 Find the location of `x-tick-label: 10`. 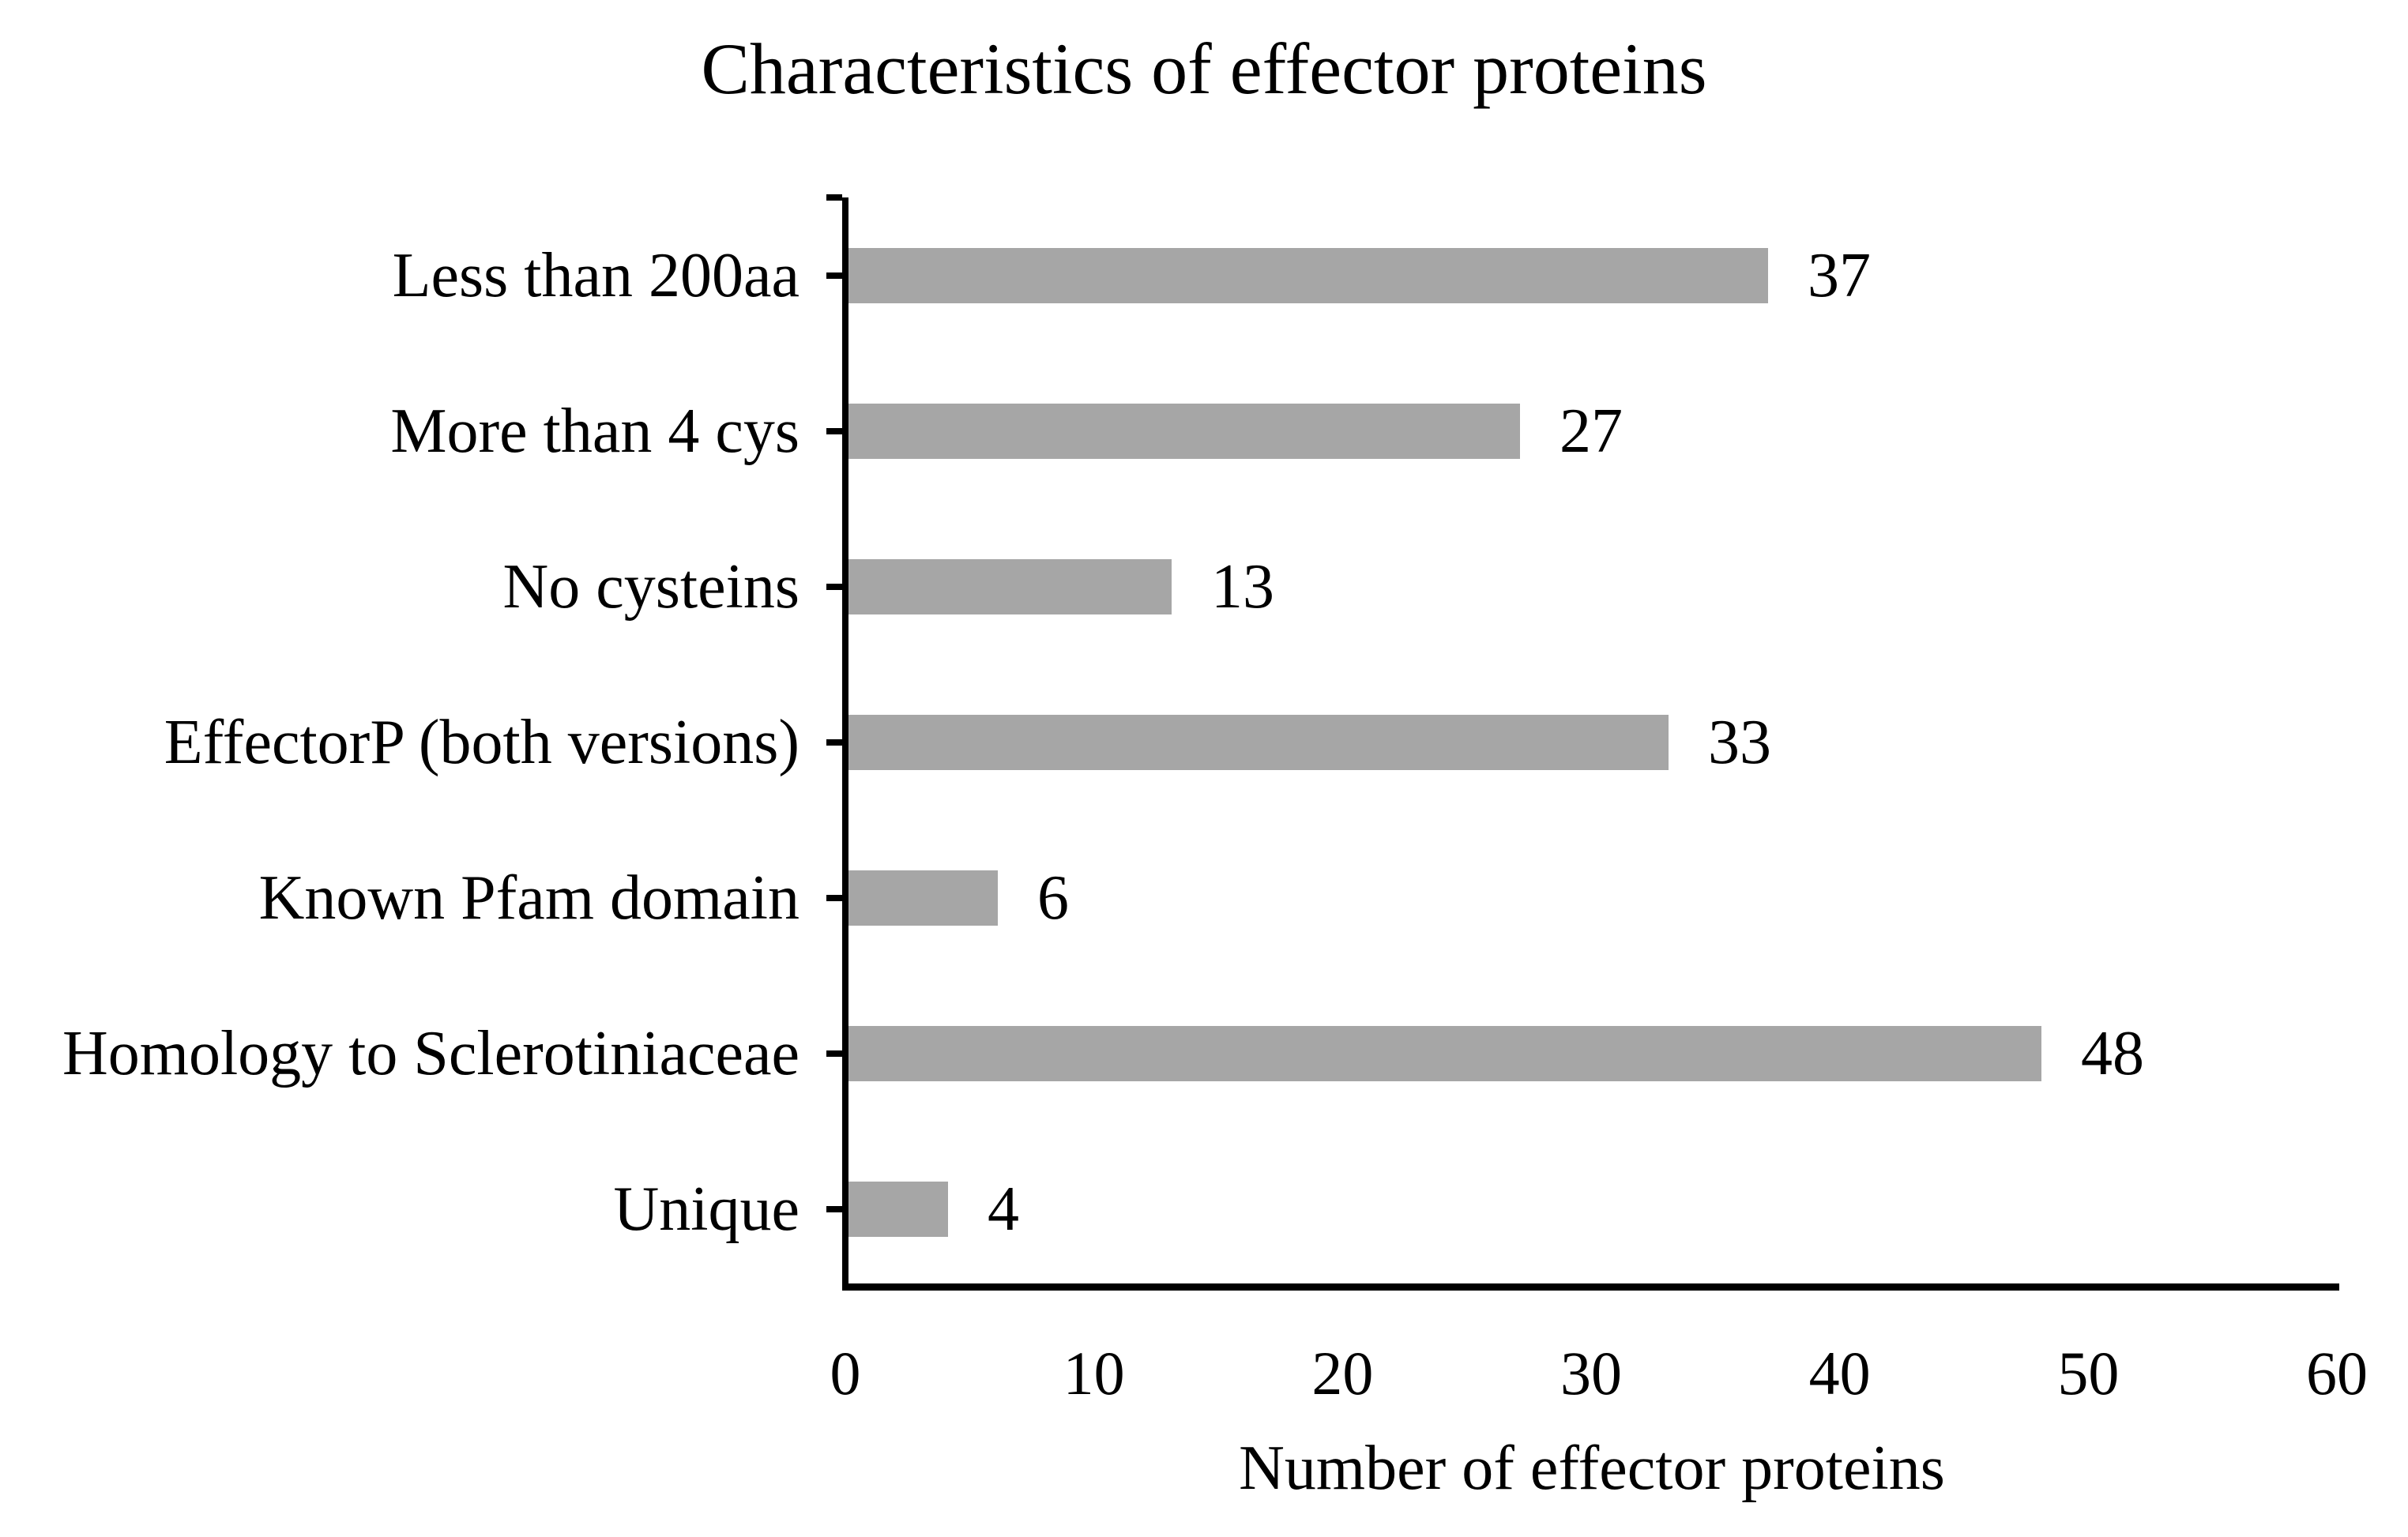

x-tick-label: 10 is located at coordinates (1094, 1373).